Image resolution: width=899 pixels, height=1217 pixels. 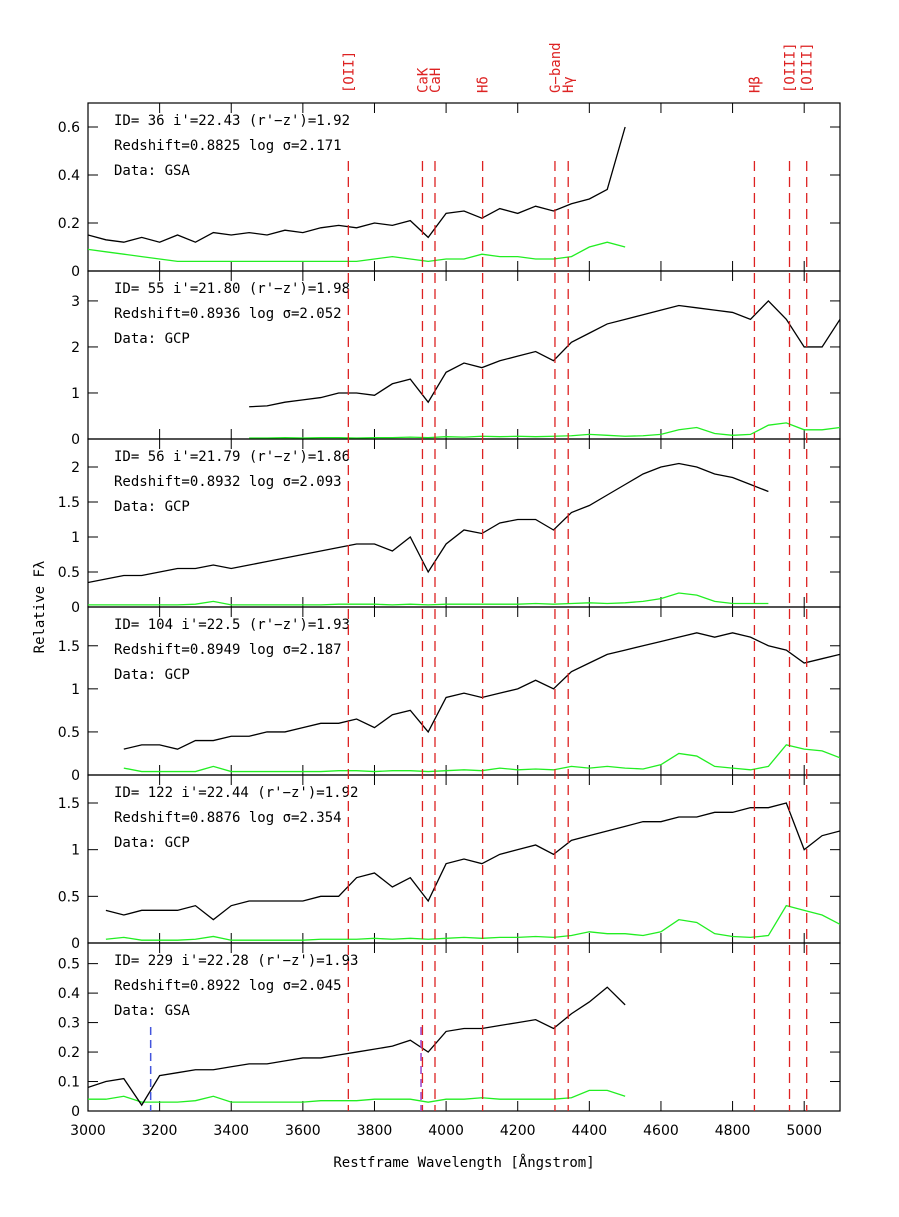 What do you see at coordinates (436, 80) in the screenshot?
I see `reference-label: CaH` at bounding box center [436, 80].